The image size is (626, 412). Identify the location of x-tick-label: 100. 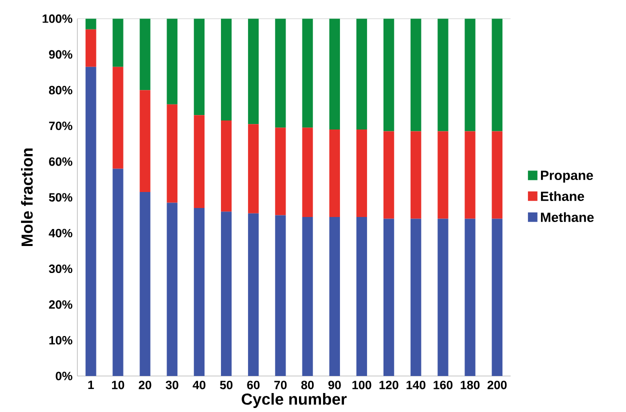
(362, 385).